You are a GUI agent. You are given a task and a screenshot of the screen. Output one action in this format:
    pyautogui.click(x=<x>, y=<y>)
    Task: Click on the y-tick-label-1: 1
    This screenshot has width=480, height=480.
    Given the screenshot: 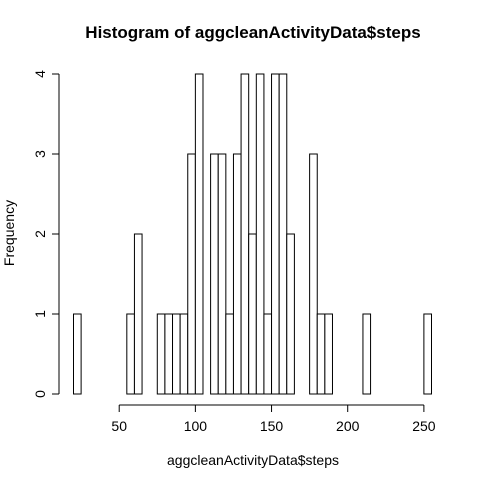 What is the action you would take?
    pyautogui.click(x=40, y=314)
    